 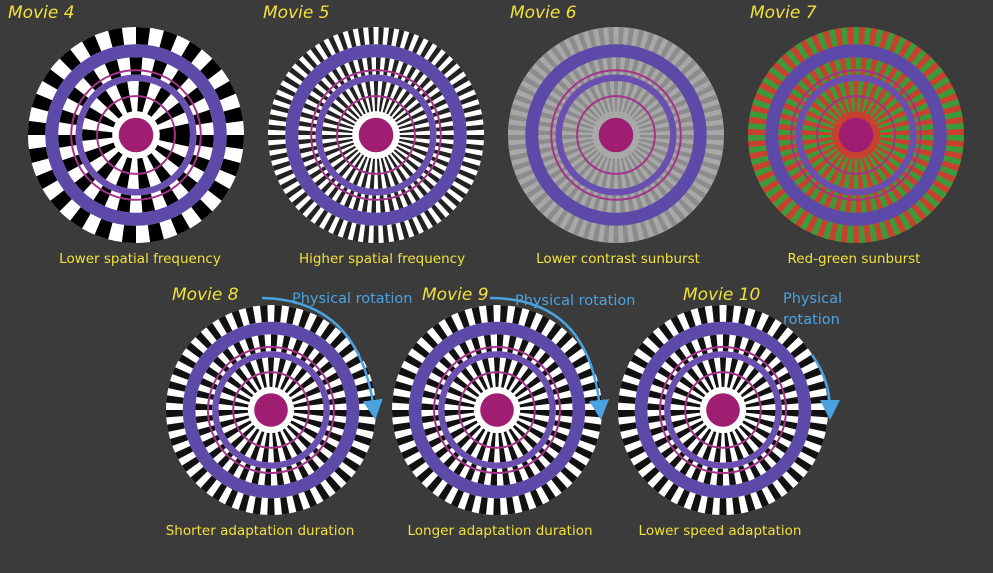 I want to click on purple-ring, so click(x=723, y=410).